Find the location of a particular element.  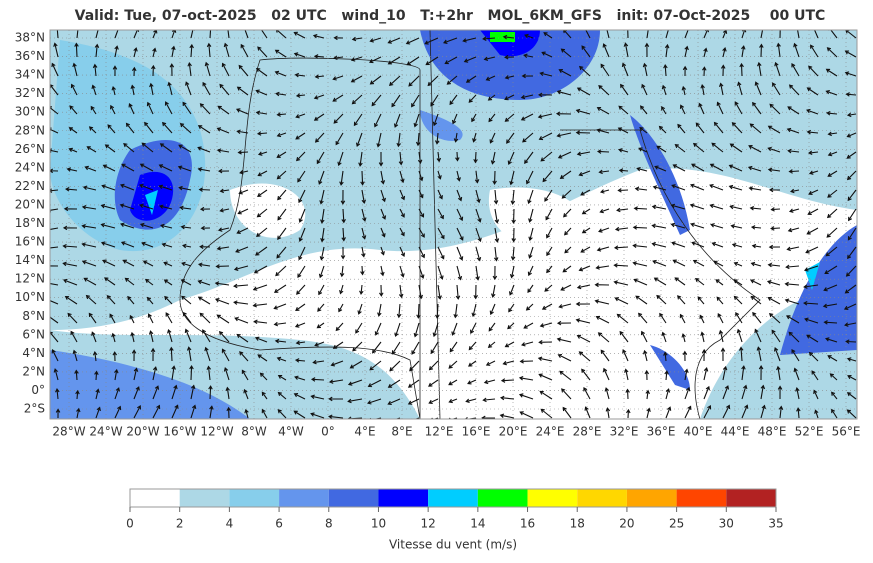

lon-label: 12°W is located at coordinates (216, 432).